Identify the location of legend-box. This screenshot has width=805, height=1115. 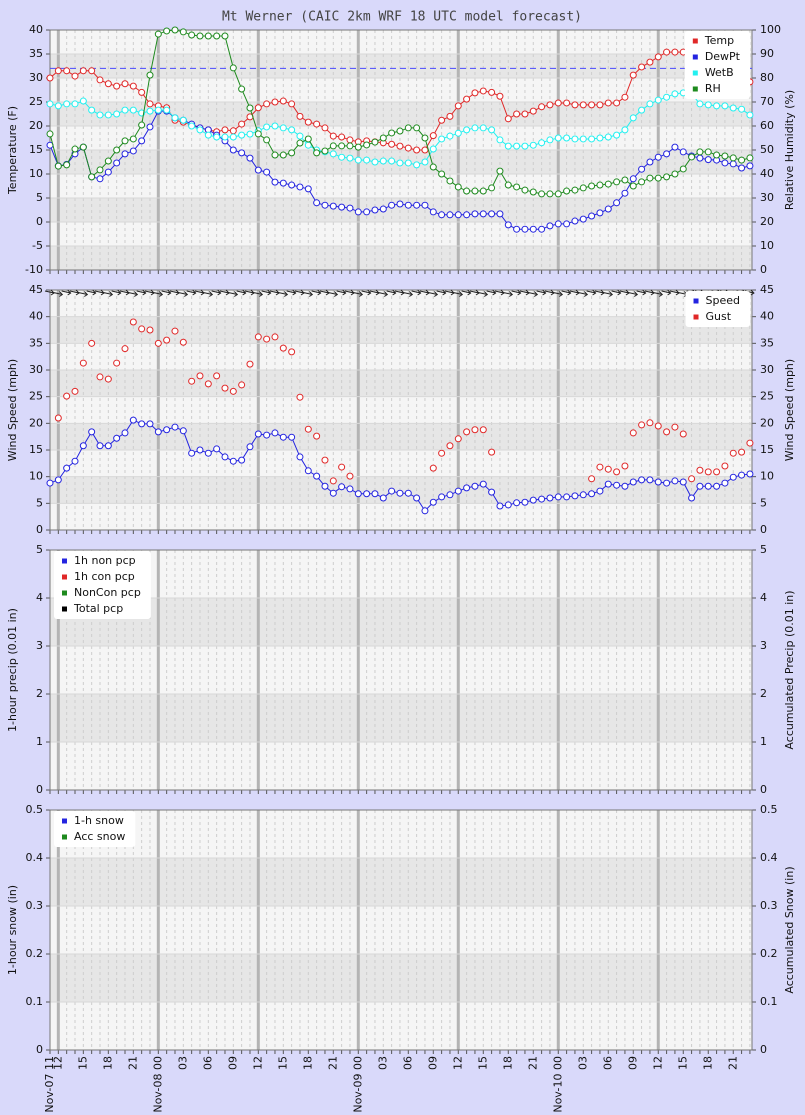
(102, 585).